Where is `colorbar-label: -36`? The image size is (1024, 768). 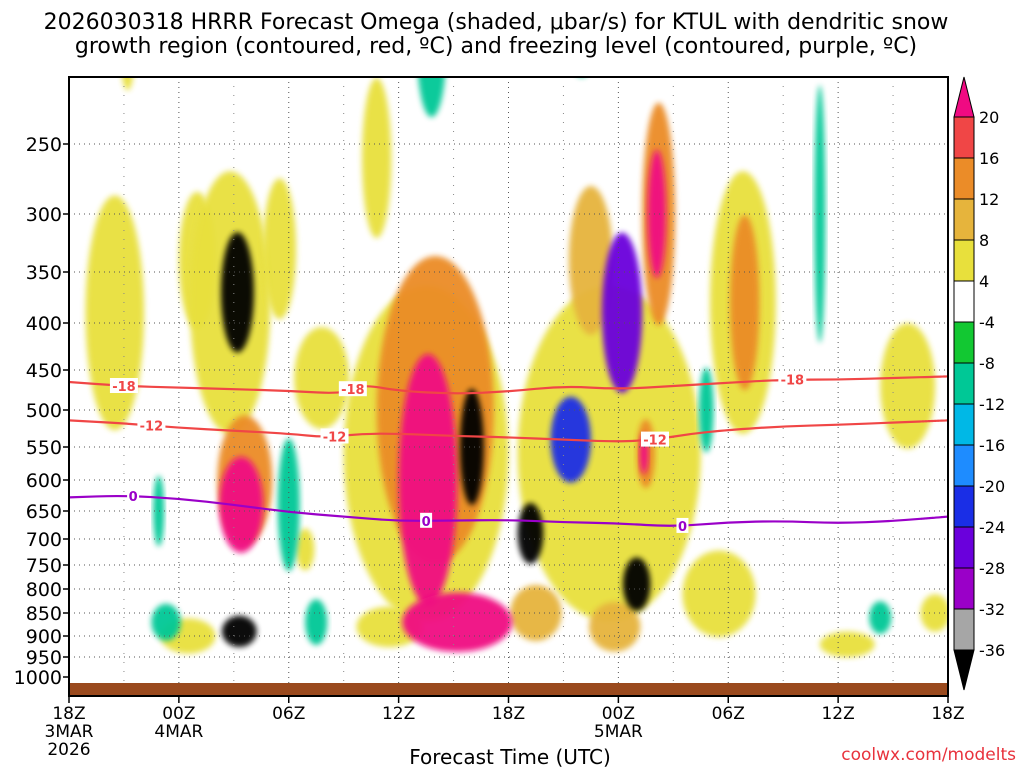 colorbar-label: -36 is located at coordinates (992, 650).